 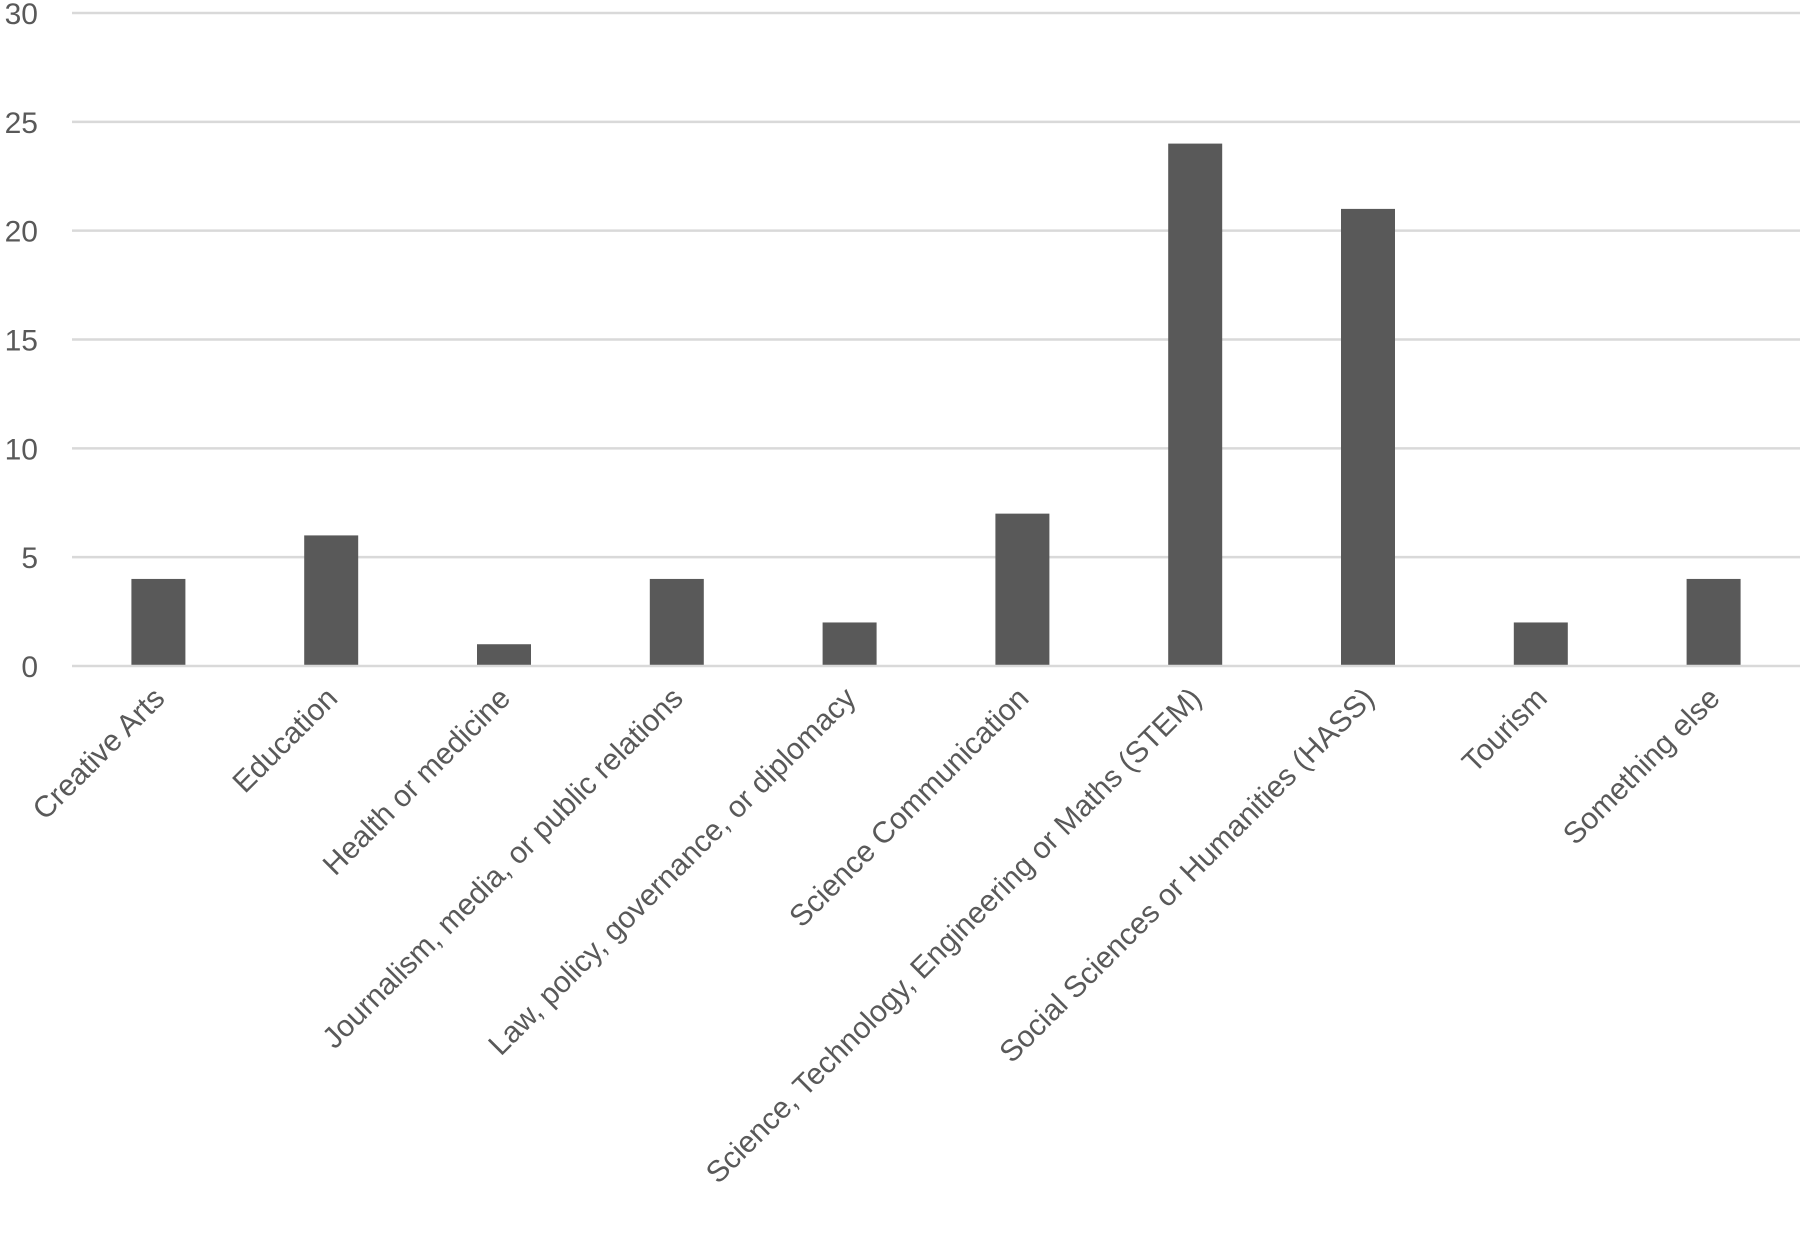 What do you see at coordinates (1187, 876) in the screenshot?
I see `x-category-label: Social Sciences or Humanities (HASS)` at bounding box center [1187, 876].